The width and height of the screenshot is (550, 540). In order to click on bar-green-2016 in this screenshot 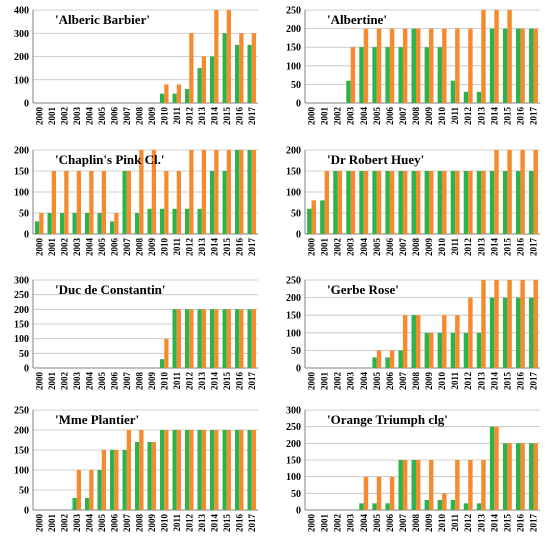, I will do `click(518, 476)`.